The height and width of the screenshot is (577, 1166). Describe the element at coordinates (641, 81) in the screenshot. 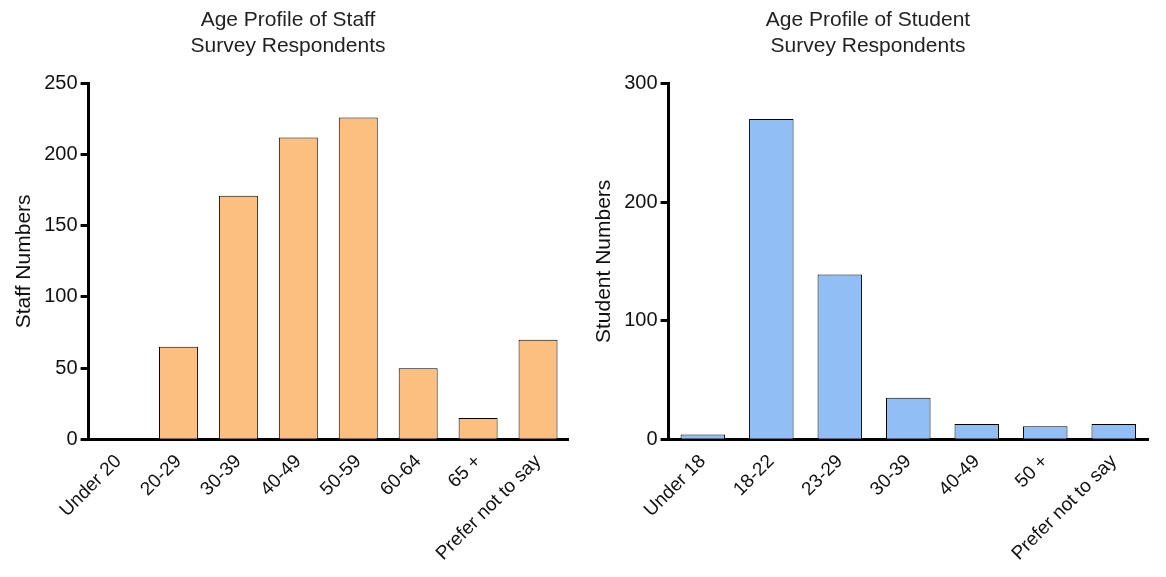

I see `y-tick-label: 300` at that location.